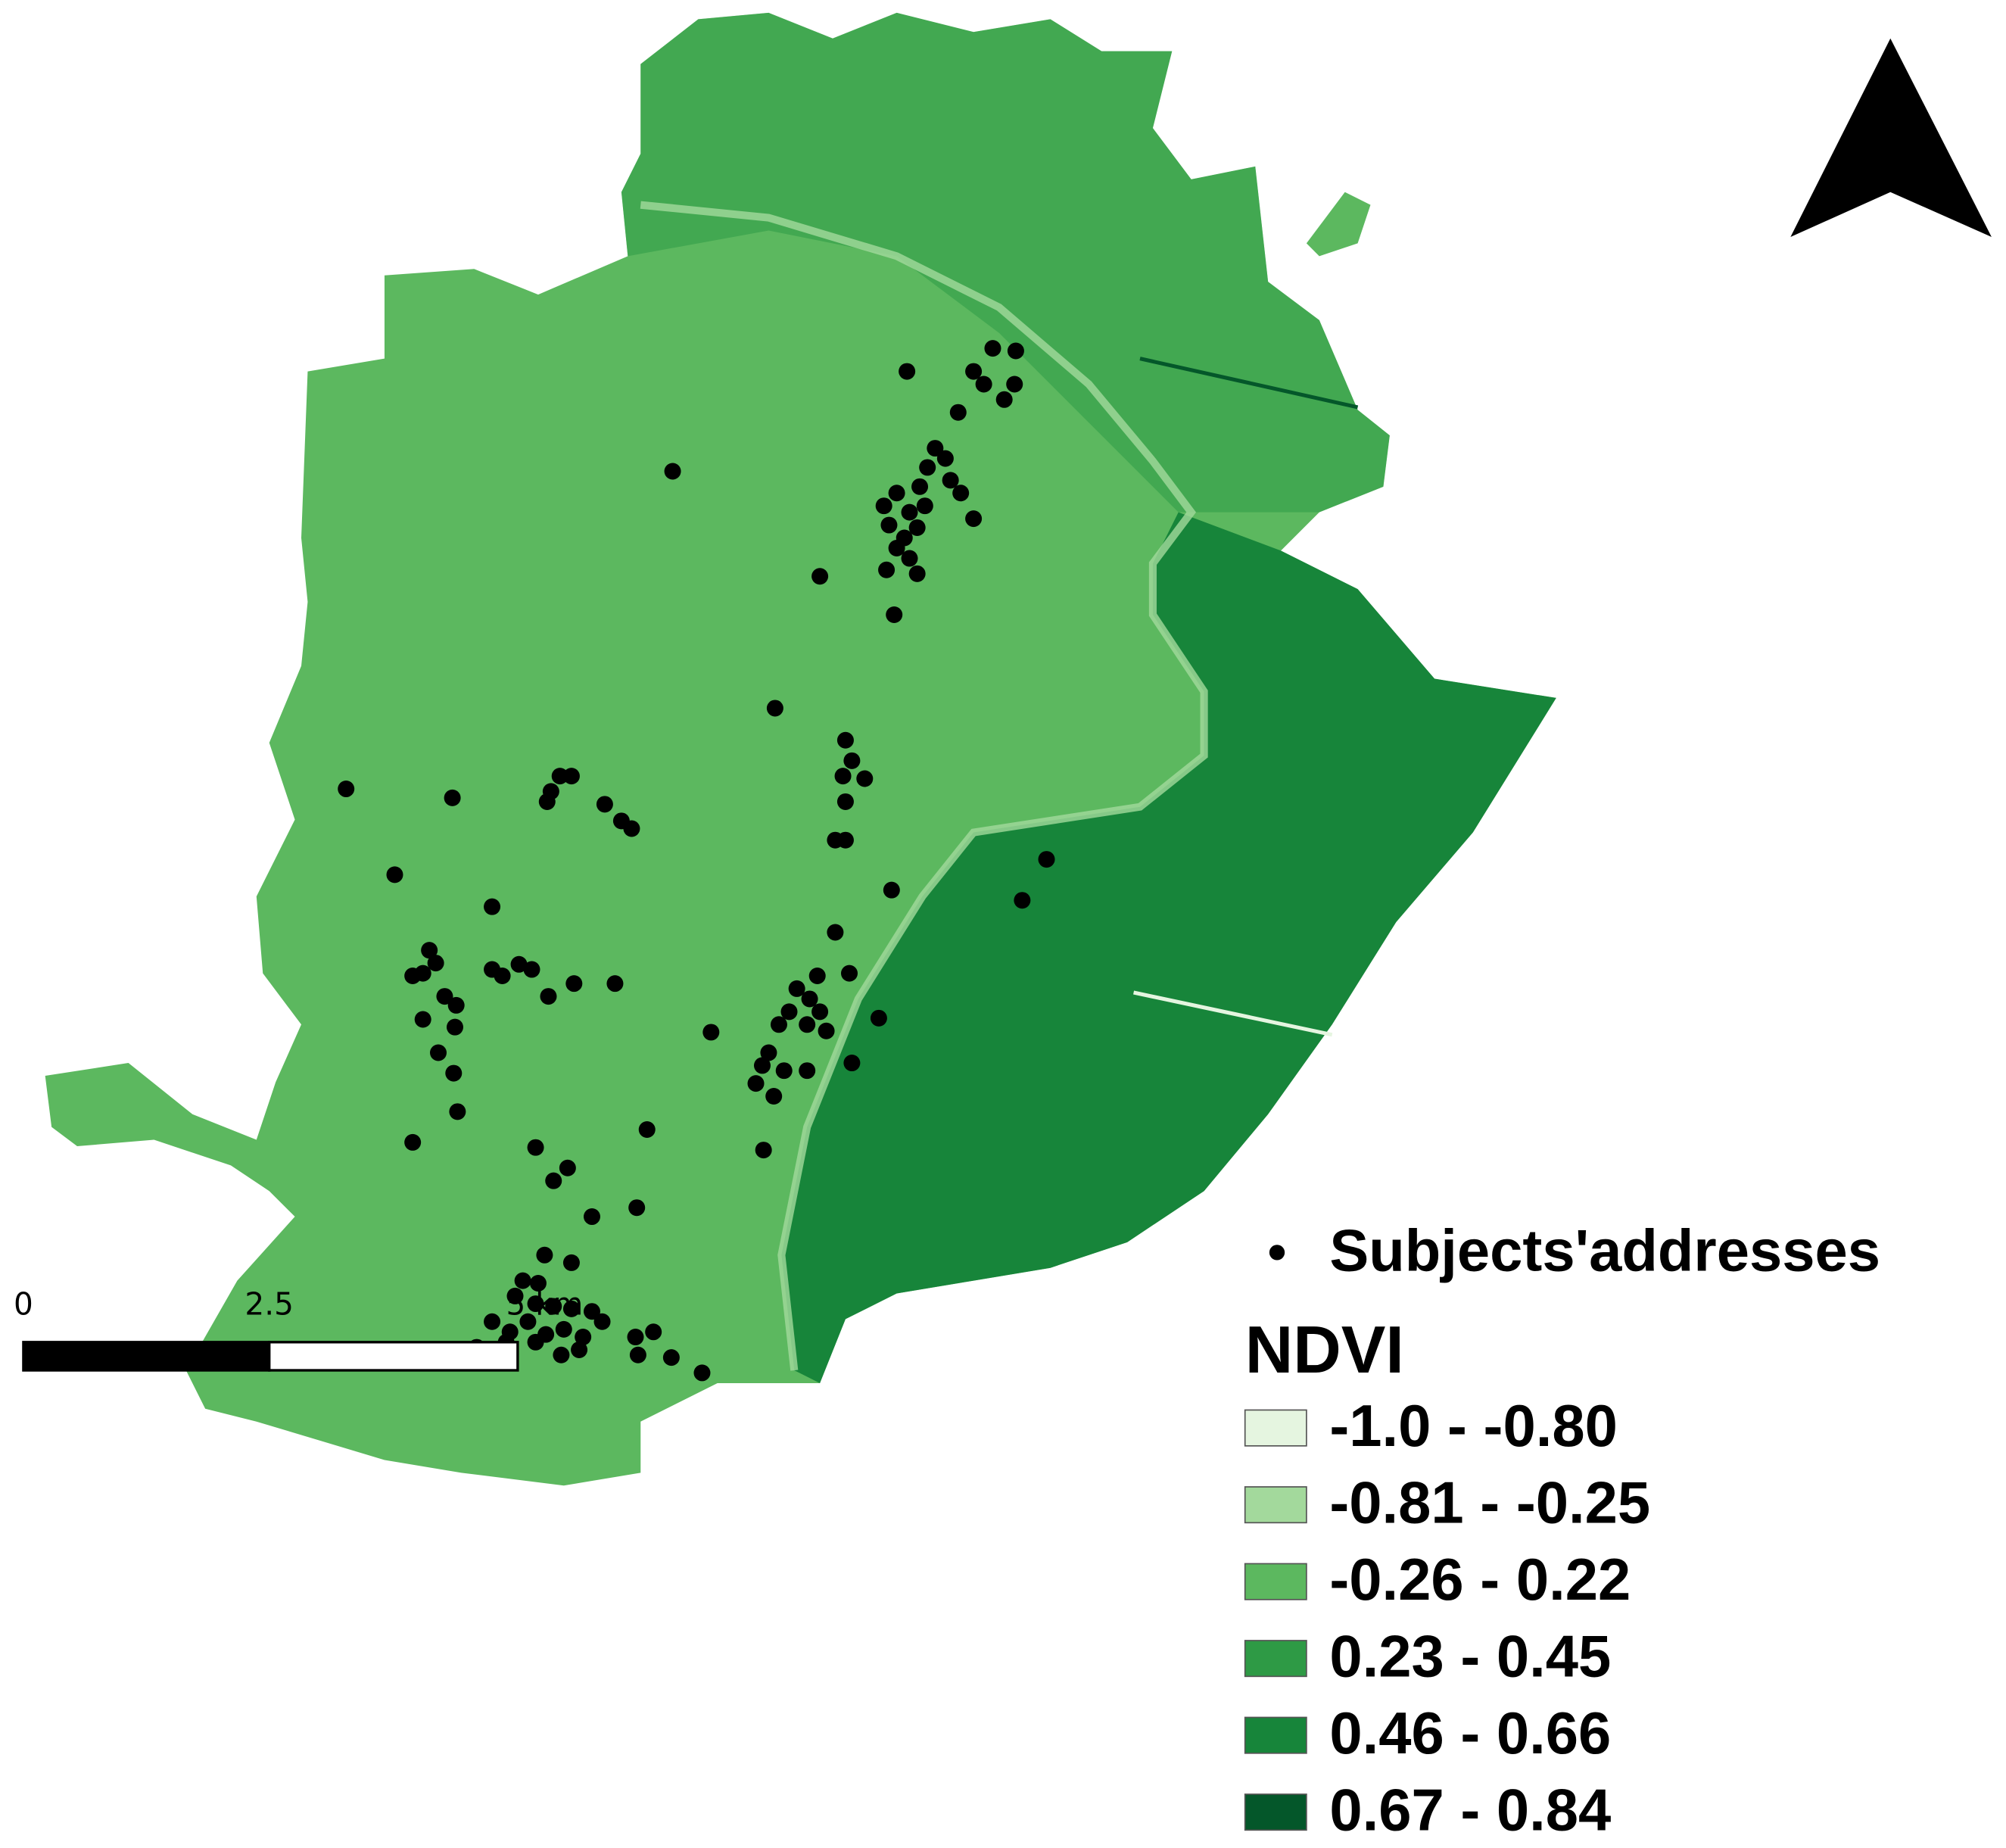  Describe the element at coordinates (1338, 224) in the screenshot. I see `islet` at that location.